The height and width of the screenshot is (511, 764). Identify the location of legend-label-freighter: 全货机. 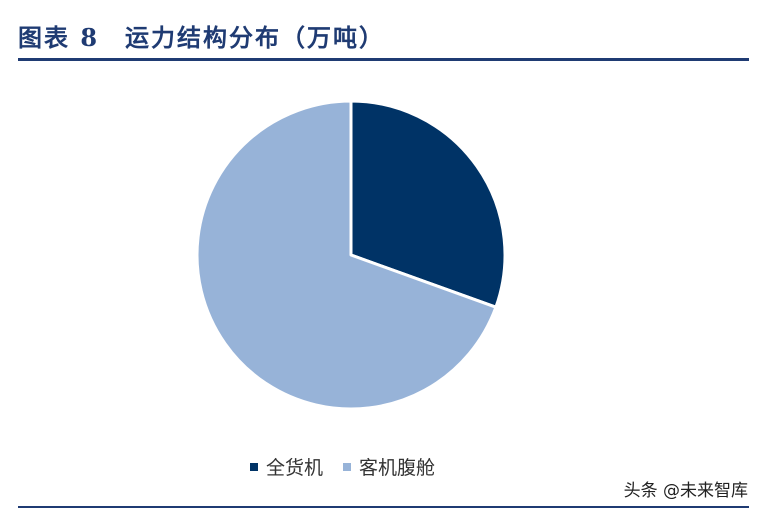
(295, 468).